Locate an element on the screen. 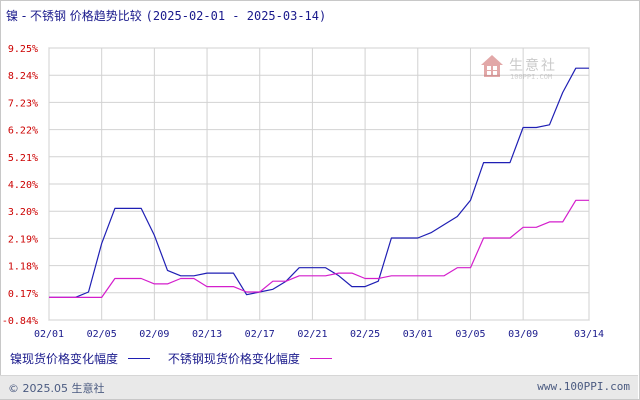  x-tick-label: 02/17 is located at coordinates (260, 334).